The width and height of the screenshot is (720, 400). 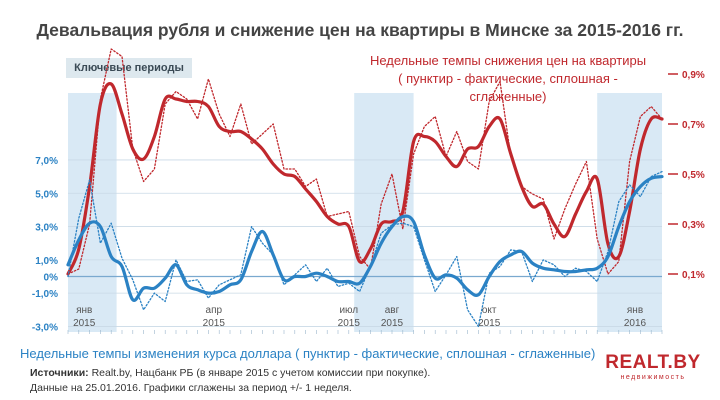 What do you see at coordinates (51, 278) in the screenshot?
I see `left-tick-label-4: 0%` at bounding box center [51, 278].